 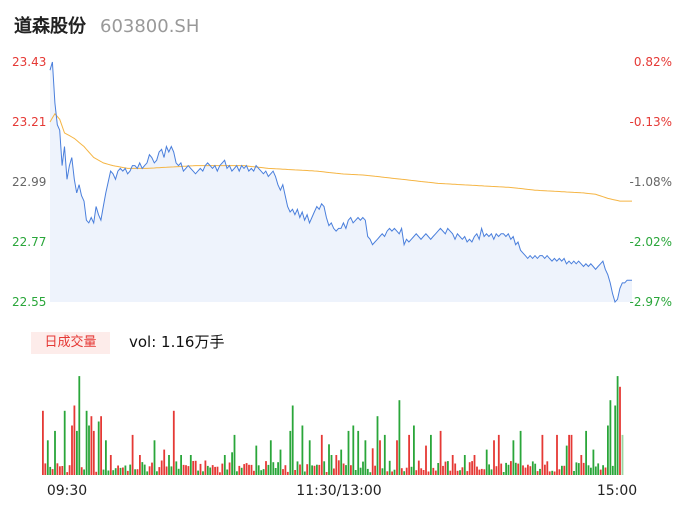 I want to click on time-tick-label: 09:30, so click(x=67, y=491).